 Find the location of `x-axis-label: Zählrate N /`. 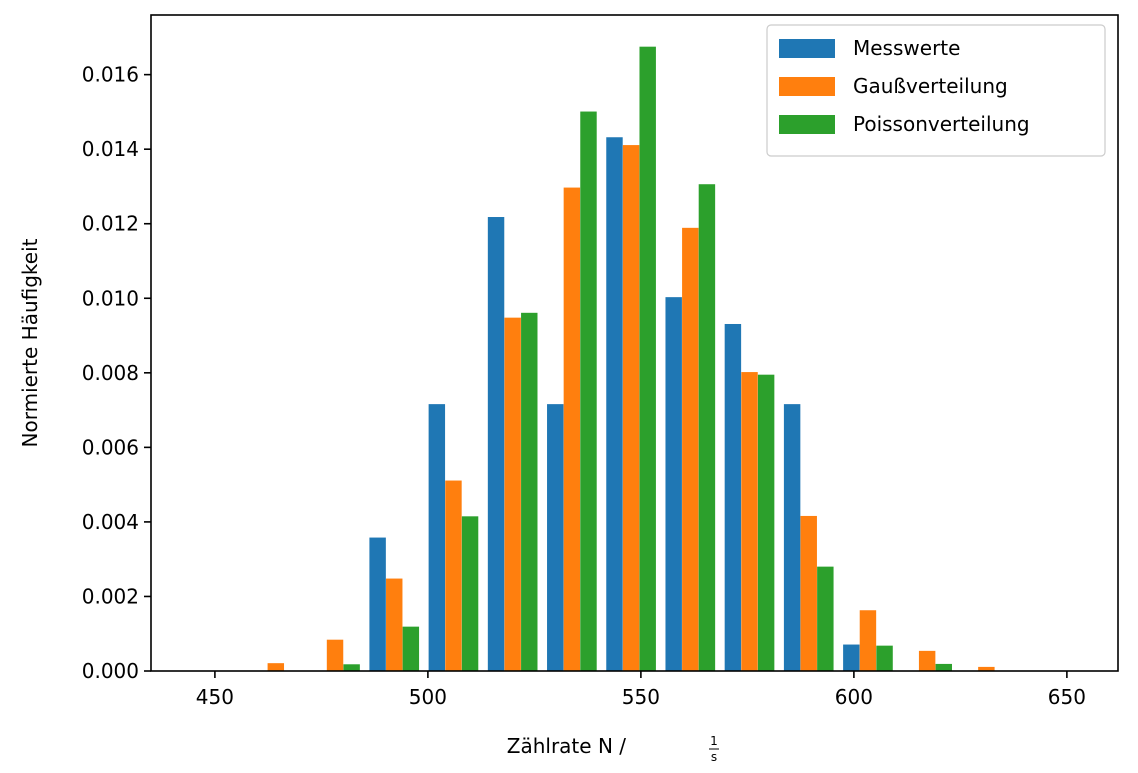

x-axis-label: Zählrate N / is located at coordinates (566, 746).